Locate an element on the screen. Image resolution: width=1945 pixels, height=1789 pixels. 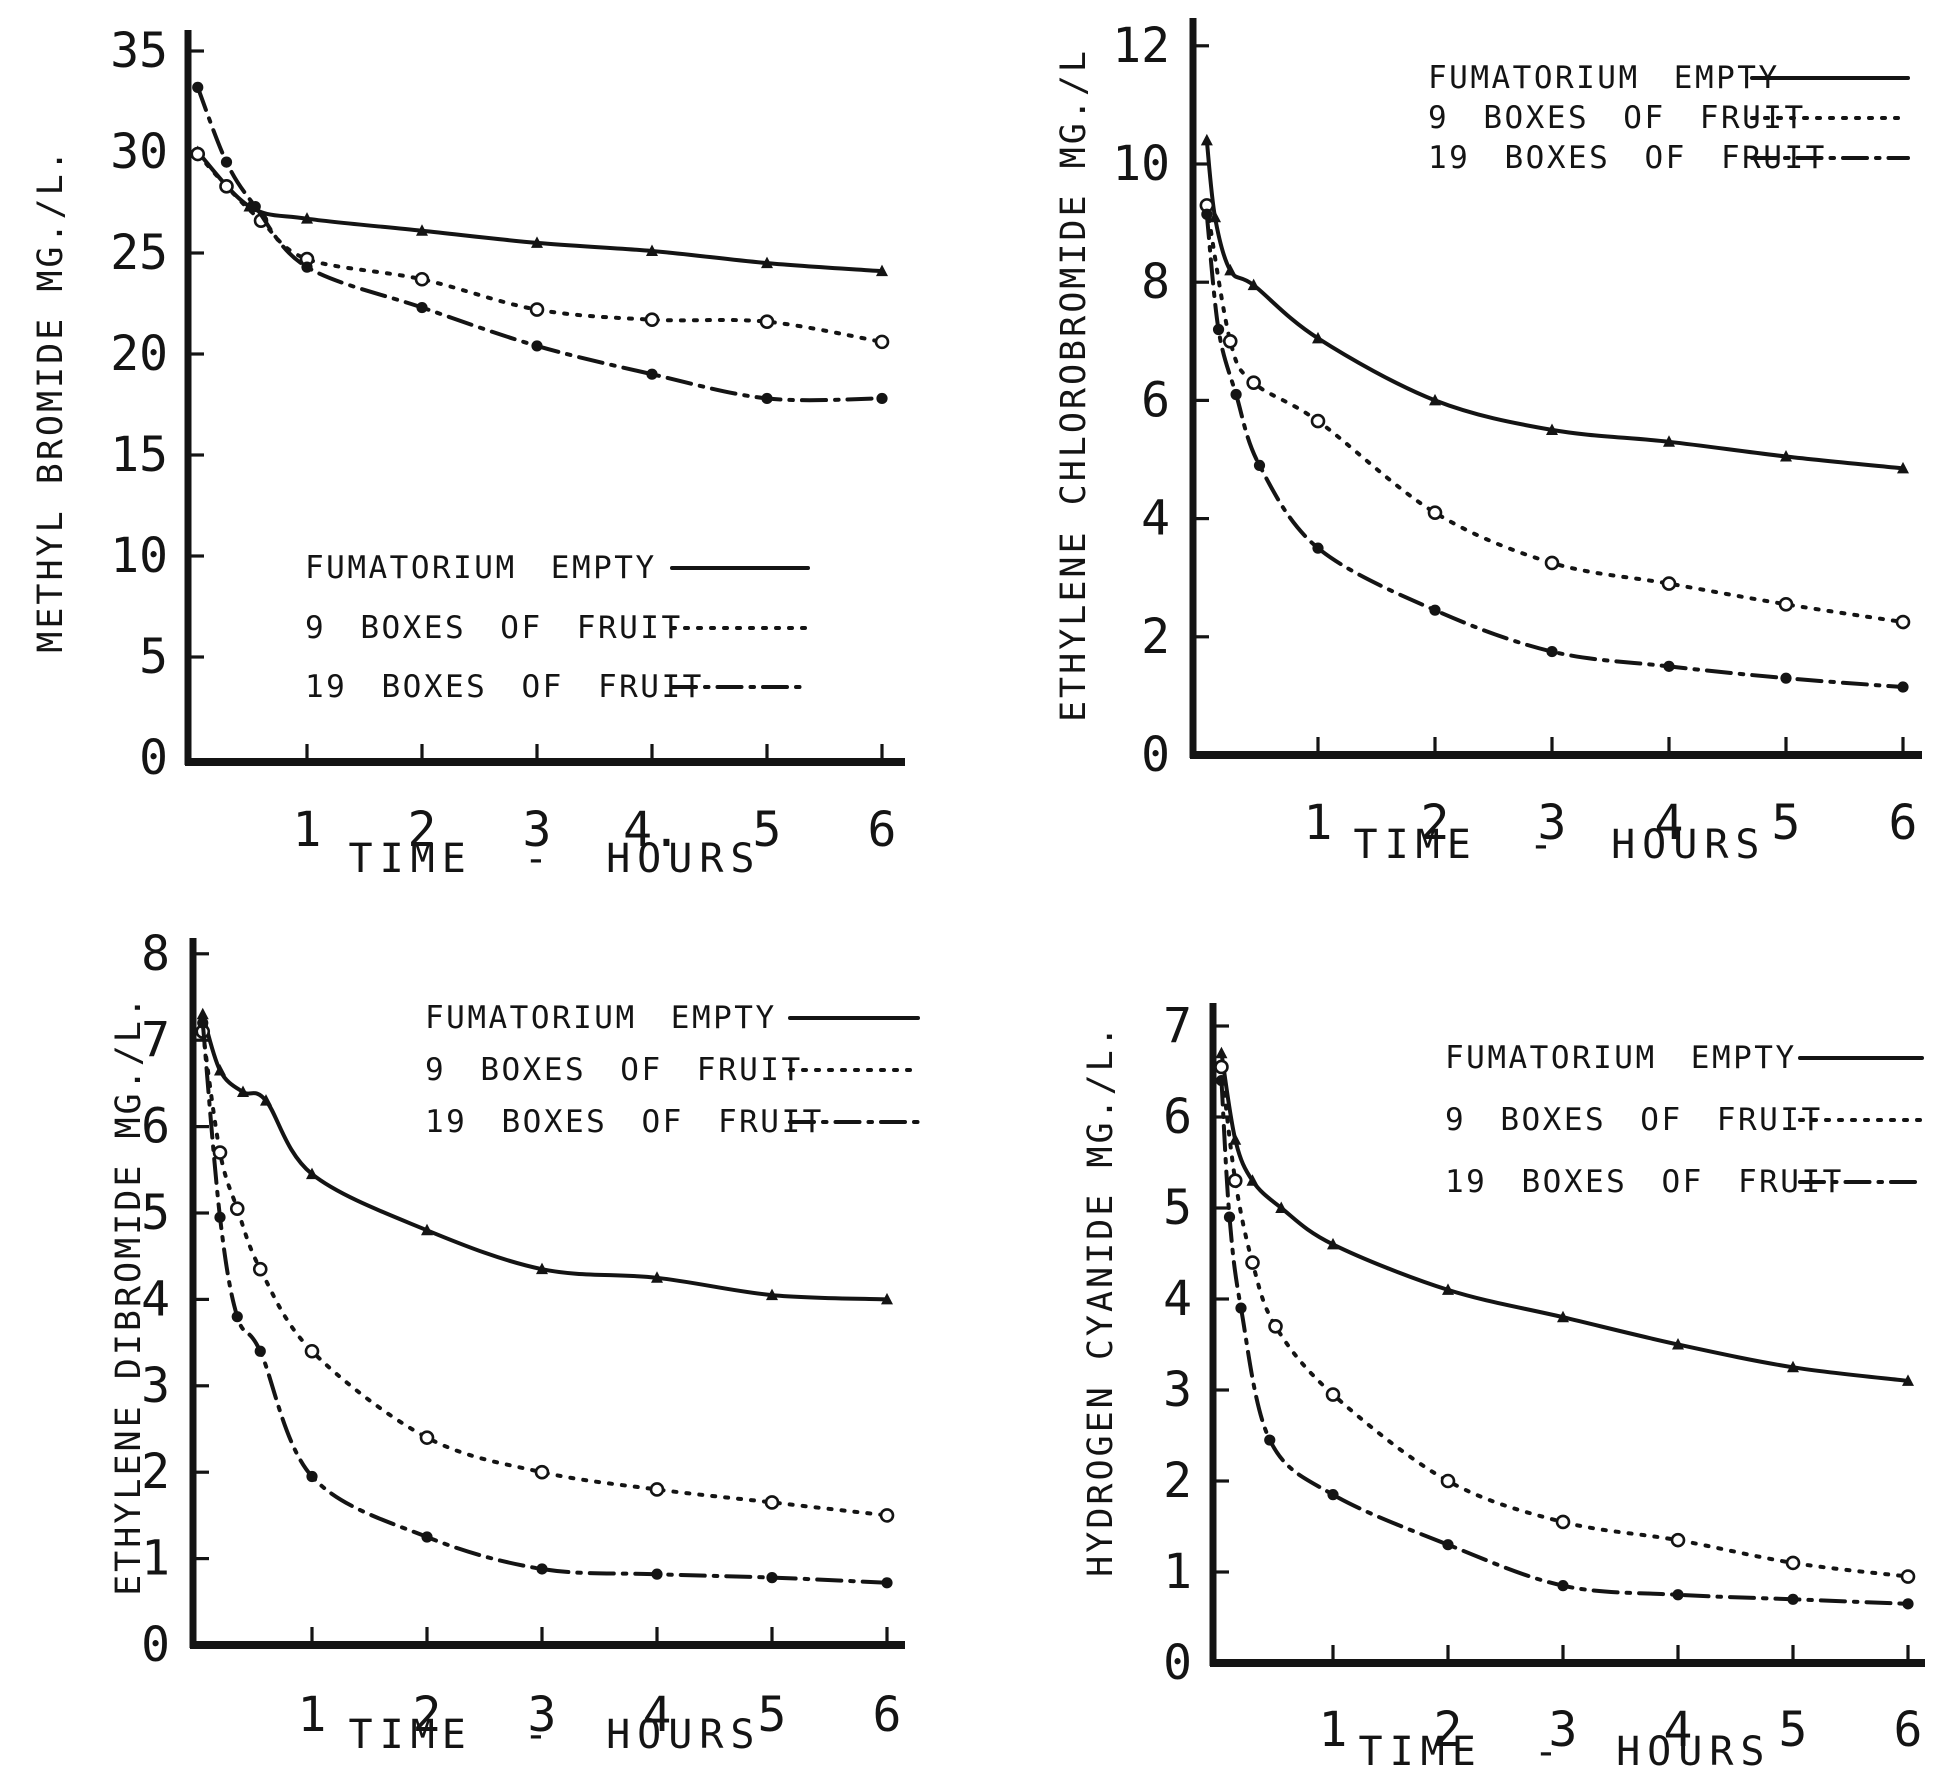
y-axis-title: ETHYLENE CHLOROBROMIDE MG./L is located at coordinates (1074, 385).